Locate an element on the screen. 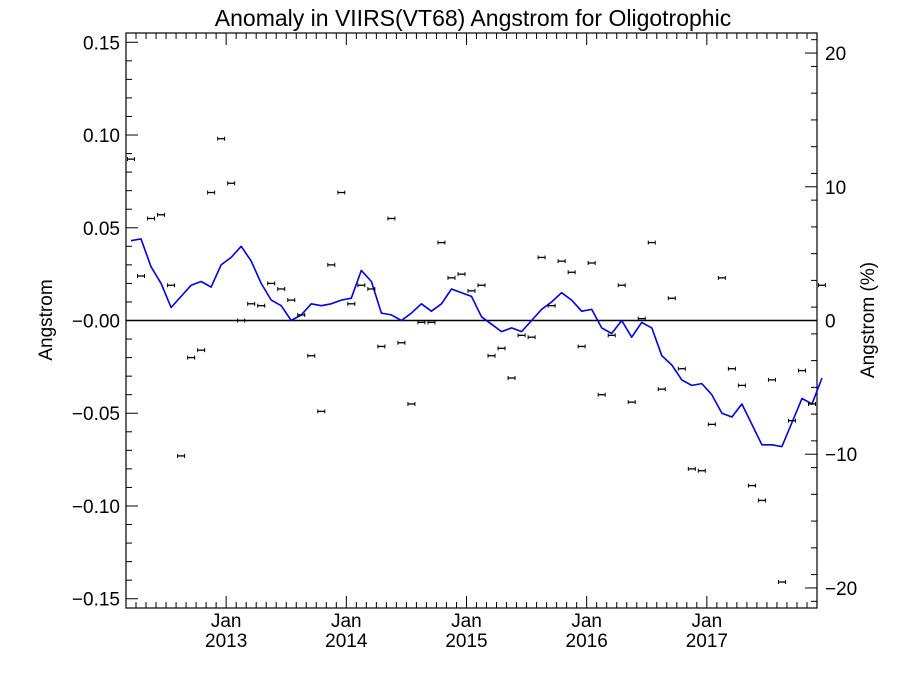  y2-tick-label: −20 is located at coordinates (841, 589).